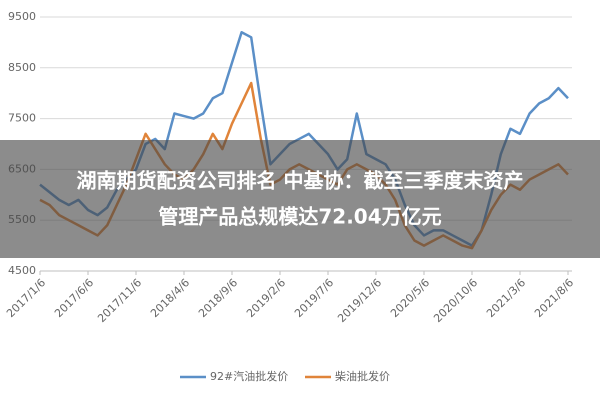 The width and height of the screenshot is (600, 400). Describe the element at coordinates (170, 298) in the screenshot. I see `x-tick-label: 2018/4/6` at that location.